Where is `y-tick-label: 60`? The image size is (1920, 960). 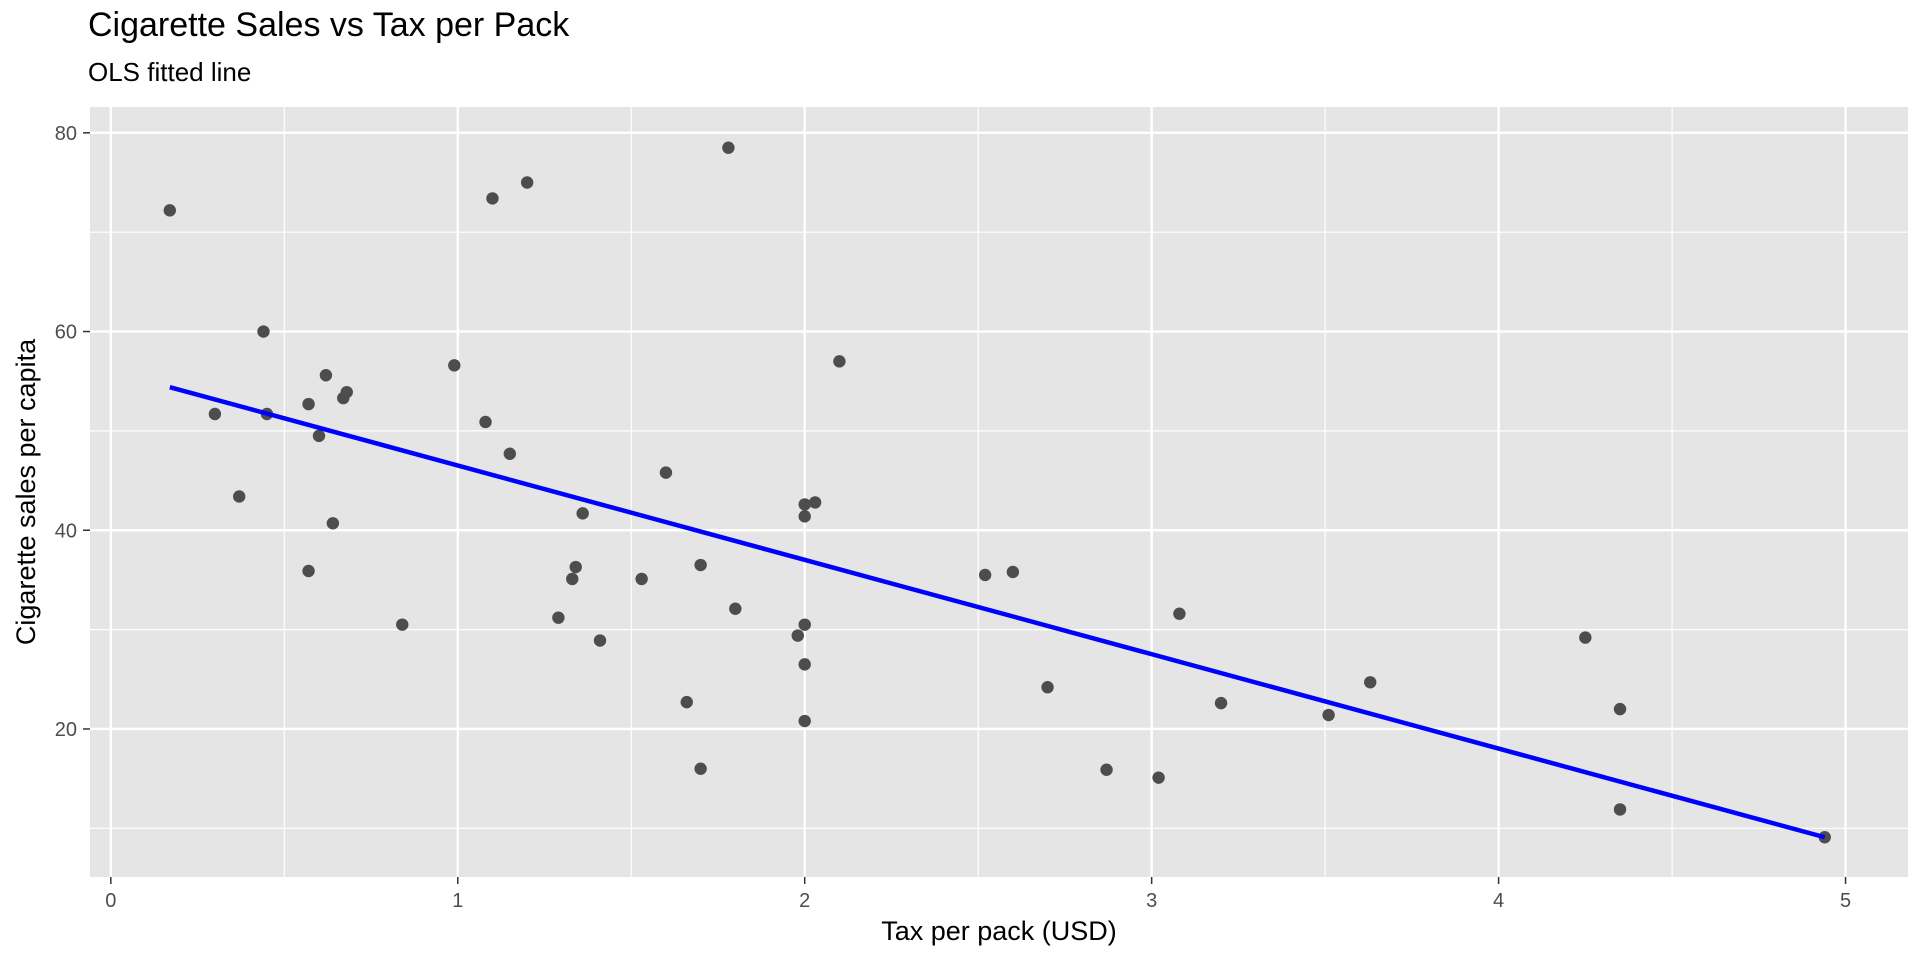 y-tick-label: 60 is located at coordinates (66, 333).